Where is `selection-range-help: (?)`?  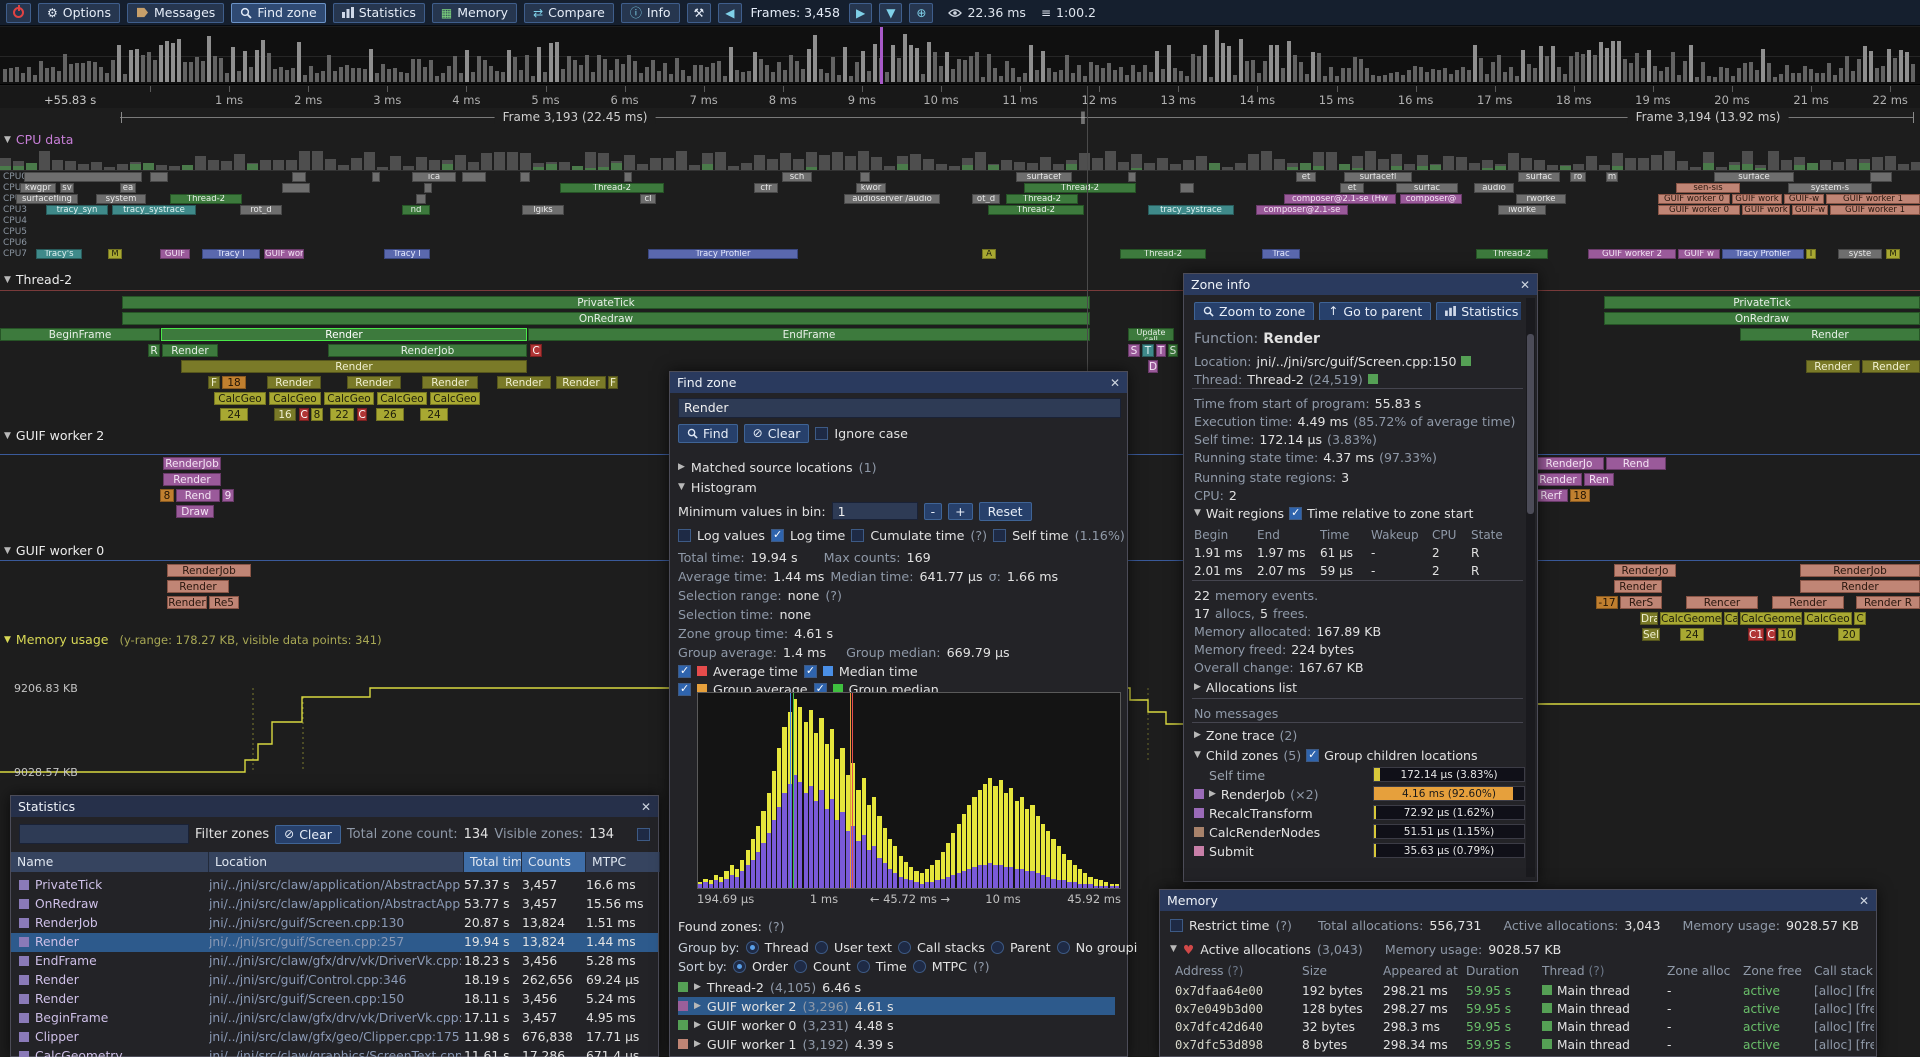 selection-range-help: (?) is located at coordinates (833, 595).